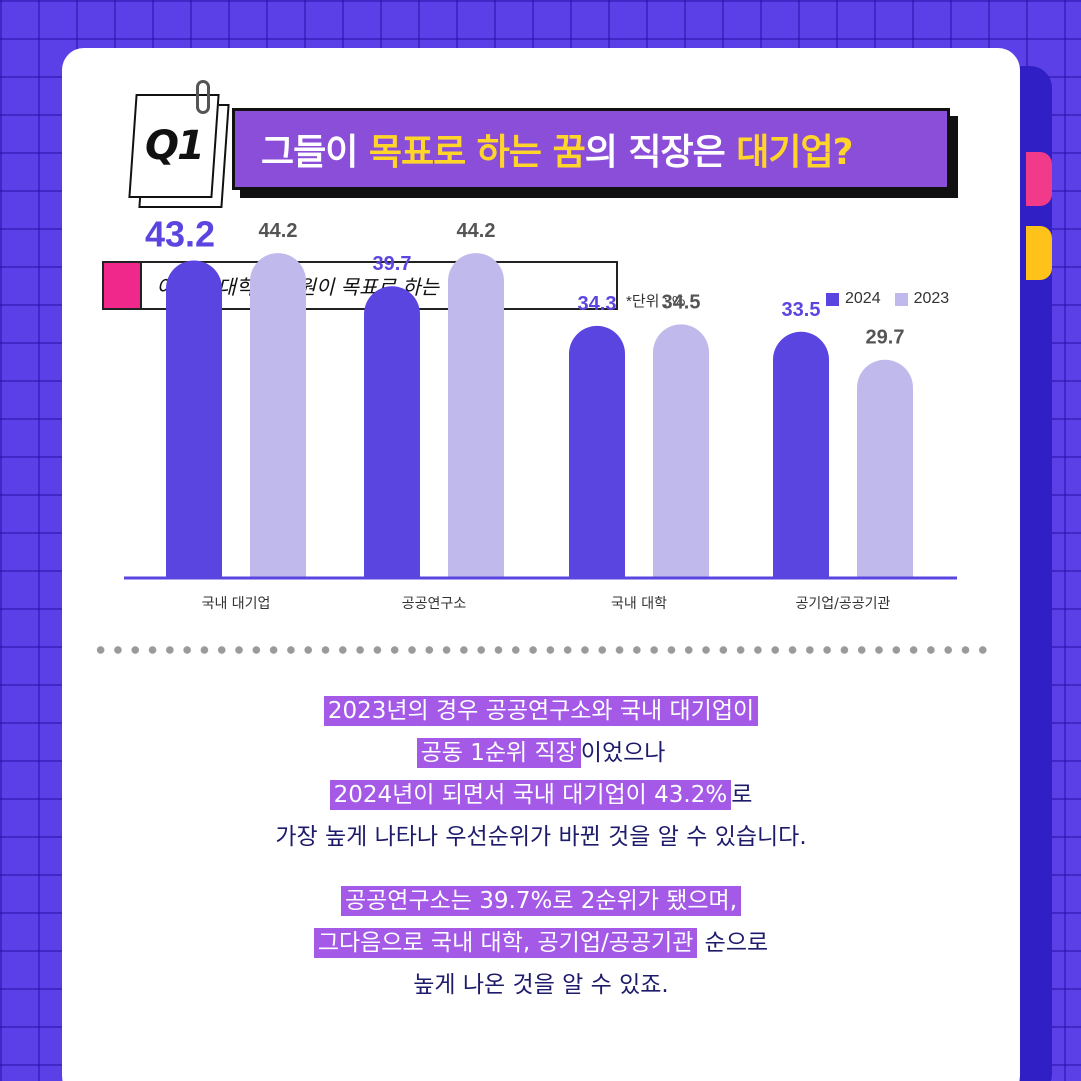 Image resolution: width=1081 pixels, height=1081 pixels. Describe the element at coordinates (498, 753) in the screenshot. I see `highlighted-text: 공동 1순위 직장` at that location.